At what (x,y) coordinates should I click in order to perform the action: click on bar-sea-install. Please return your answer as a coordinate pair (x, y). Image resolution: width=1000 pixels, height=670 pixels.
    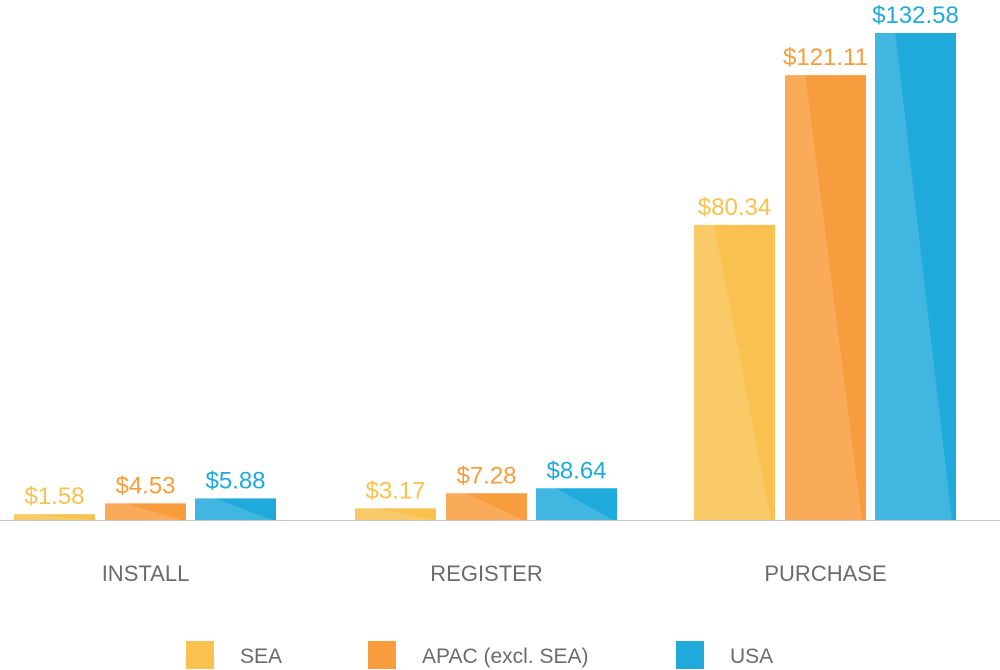
    Looking at the image, I should click on (54, 517).